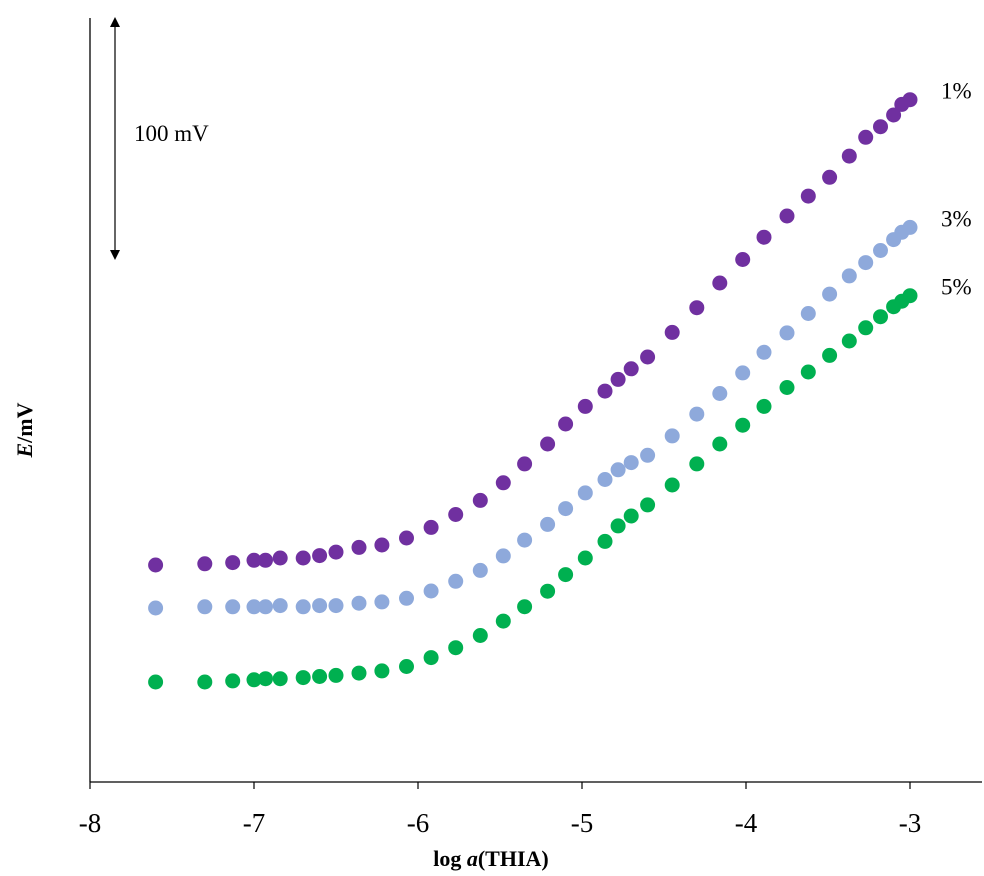 Image resolution: width=984 pixels, height=876 pixels. What do you see at coordinates (472, 858) in the screenshot?
I see `x-axis-title-italic: a` at bounding box center [472, 858].